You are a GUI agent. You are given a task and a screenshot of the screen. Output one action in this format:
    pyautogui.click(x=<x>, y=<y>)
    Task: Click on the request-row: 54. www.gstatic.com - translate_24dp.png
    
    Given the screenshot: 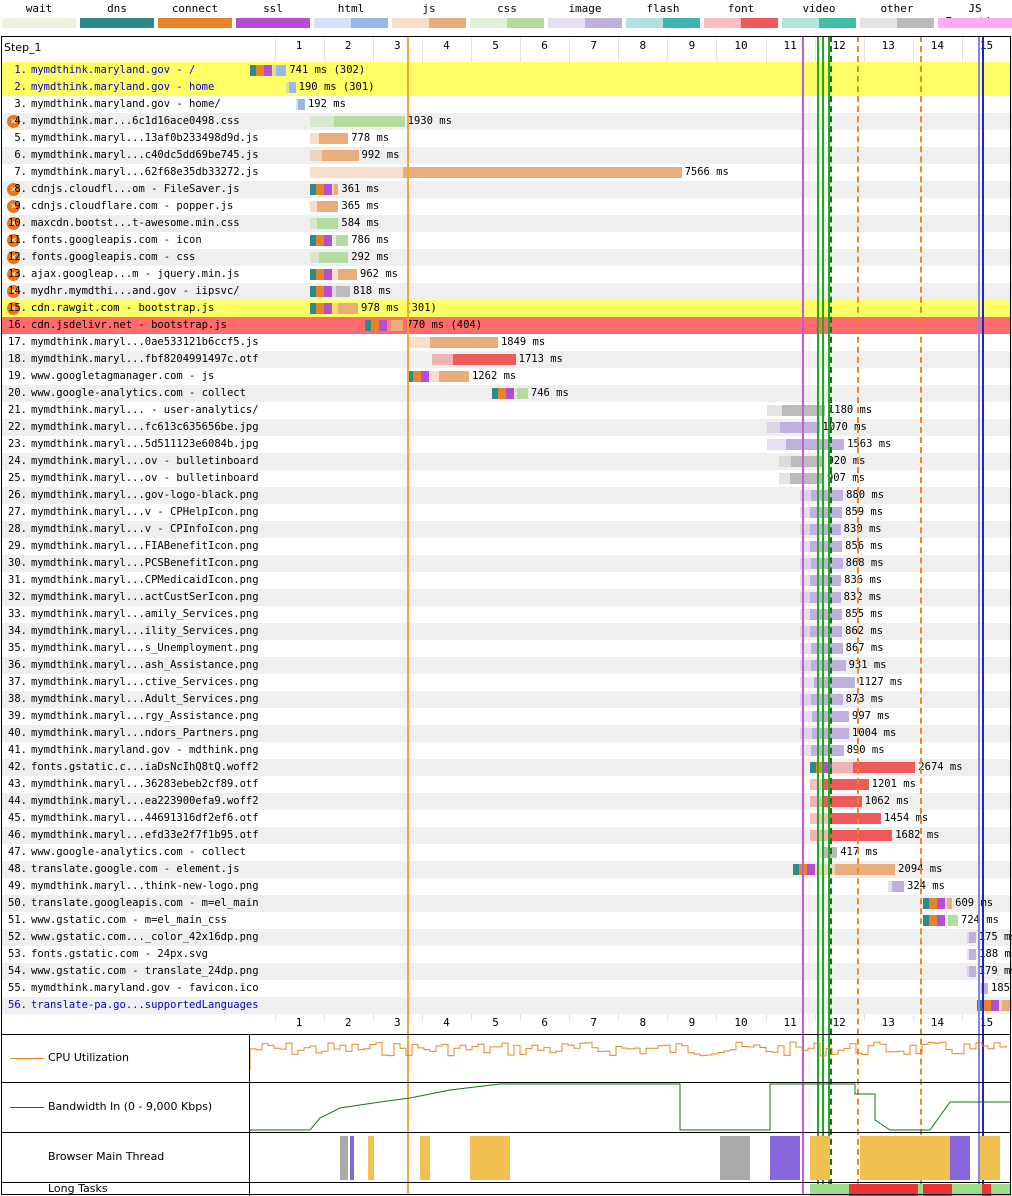 What is the action you would take?
    pyautogui.click(x=506, y=971)
    